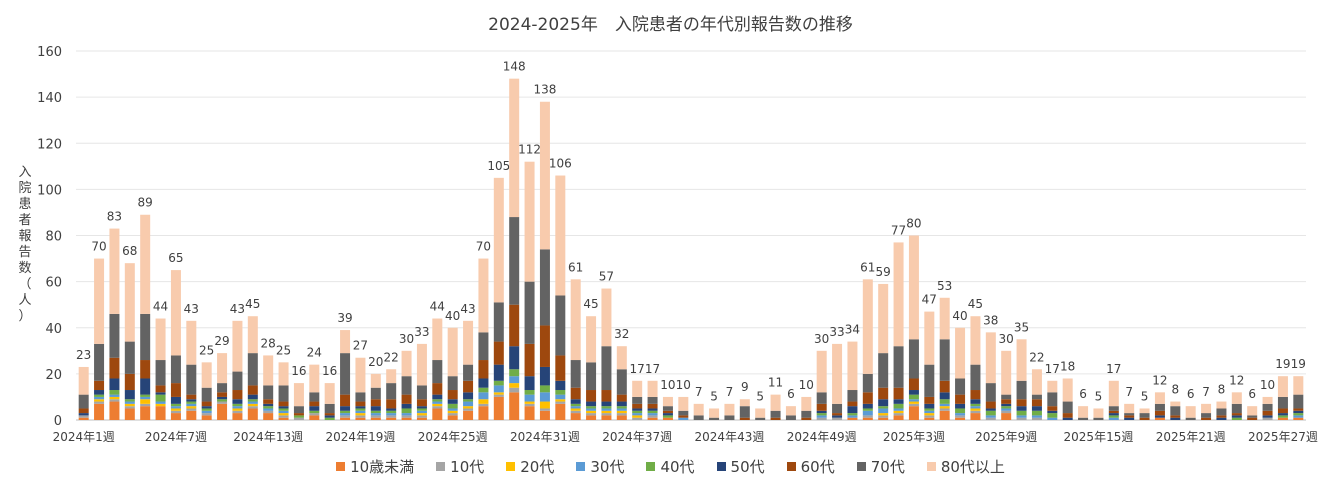  I want to click on bar-total-label: 32, so click(621, 334).